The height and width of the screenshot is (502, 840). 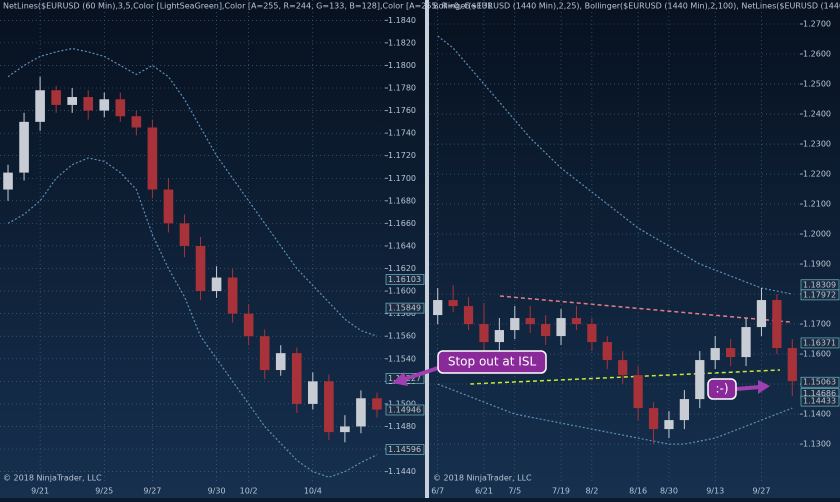 I want to click on y-tick-label: 1.1500, so click(x=402, y=403).